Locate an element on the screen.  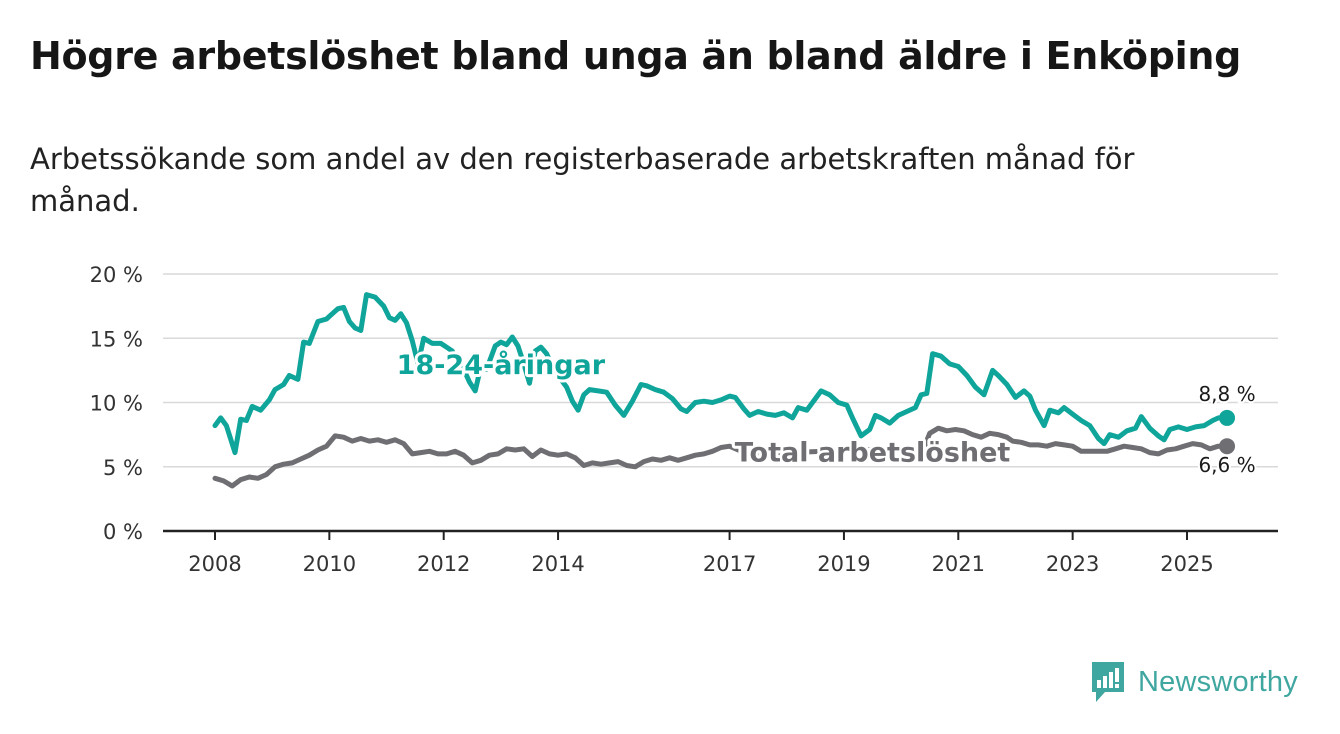
end-value-label: 8,8 % is located at coordinates (1226, 394).